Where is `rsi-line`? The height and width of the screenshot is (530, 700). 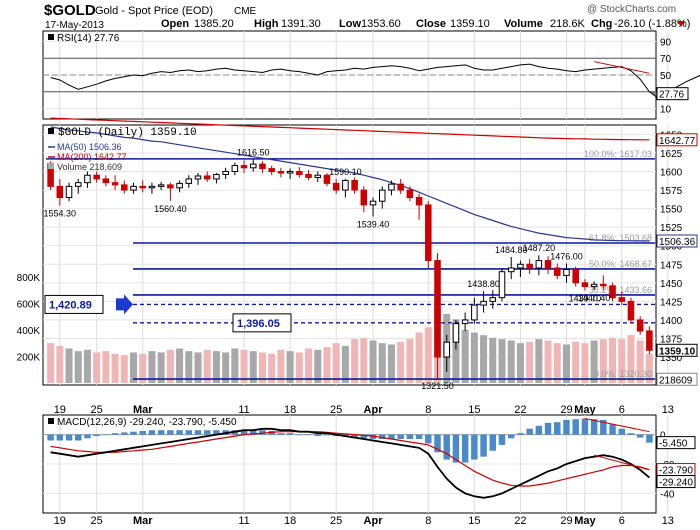 rsi-line is located at coordinates (375, 81).